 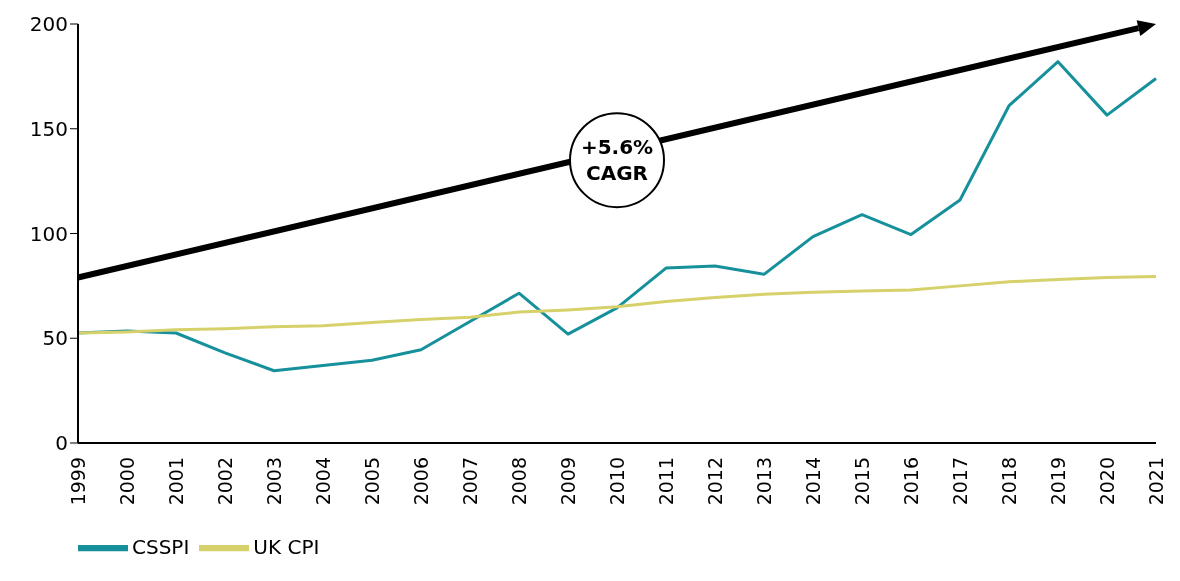 I want to click on x-tick-label: 2012, so click(x=715, y=481).